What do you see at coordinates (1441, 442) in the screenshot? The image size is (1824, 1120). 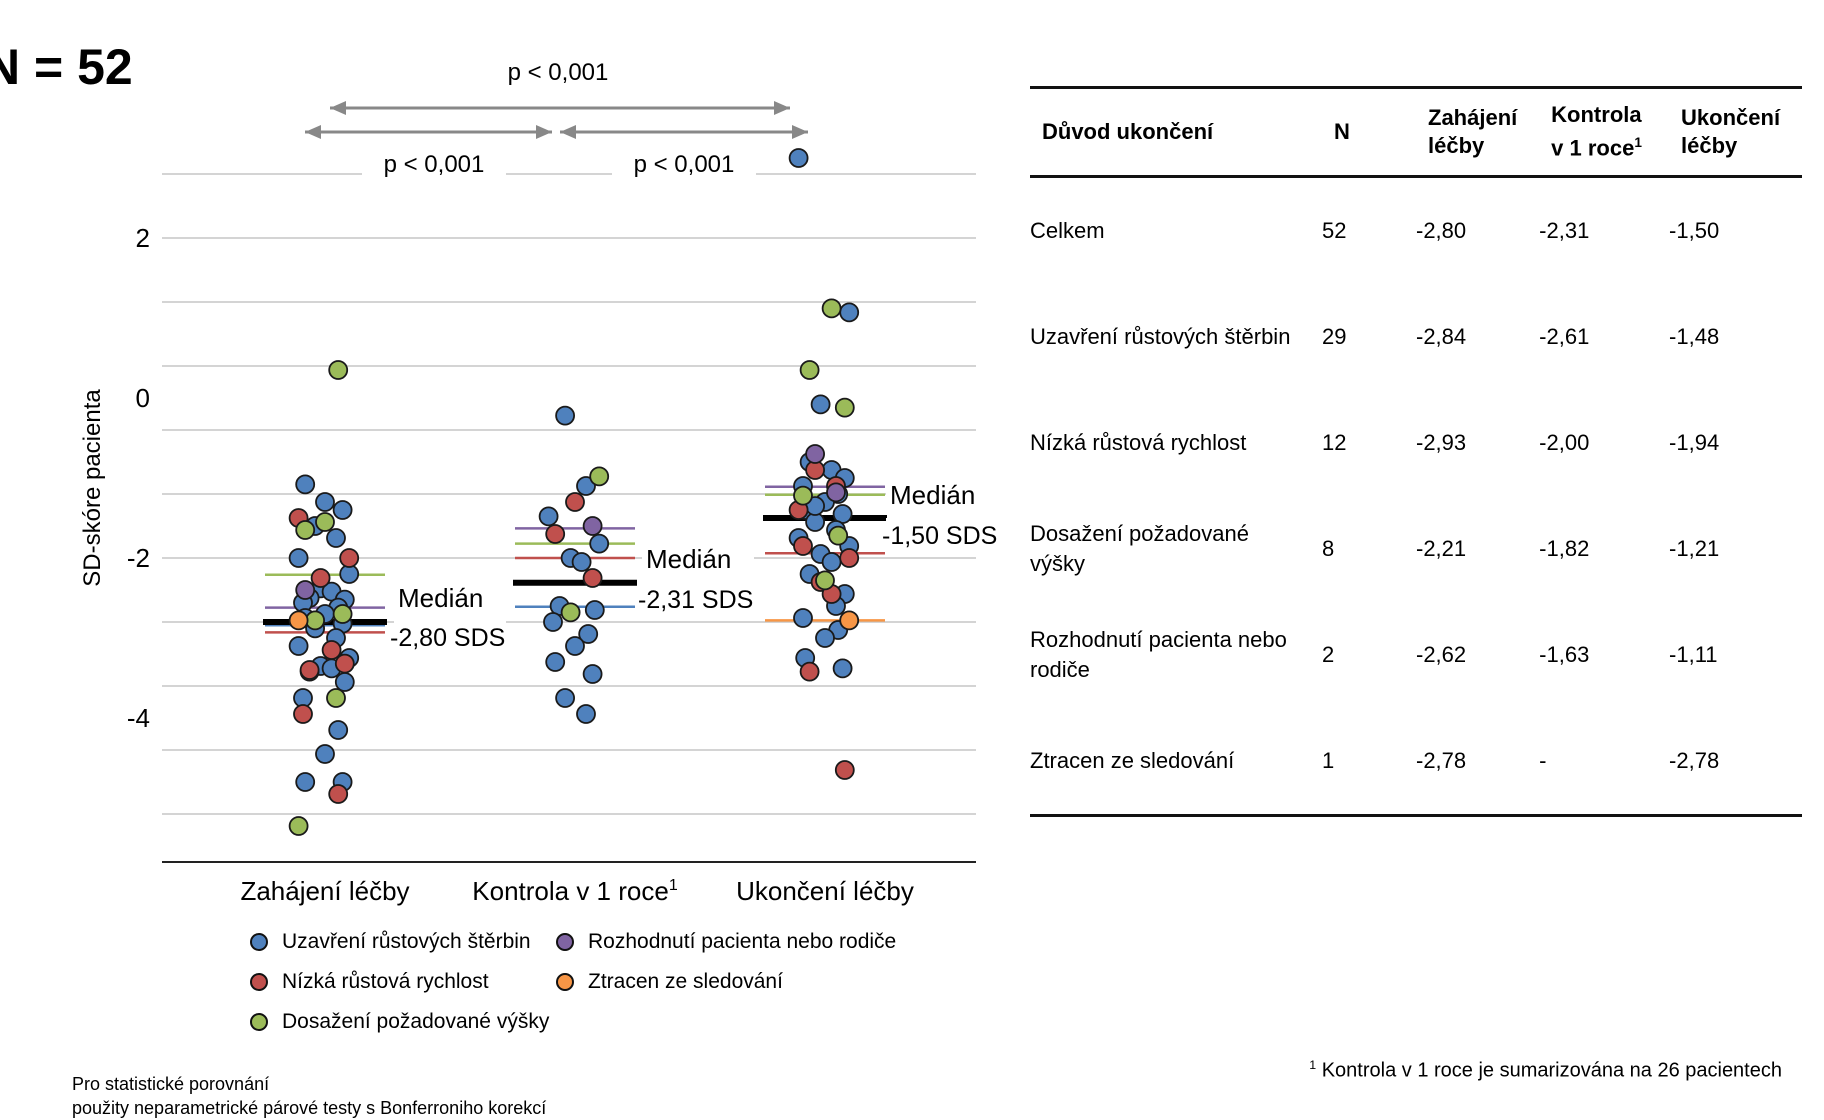 I see `table-cell-start: -2,93` at bounding box center [1441, 442].